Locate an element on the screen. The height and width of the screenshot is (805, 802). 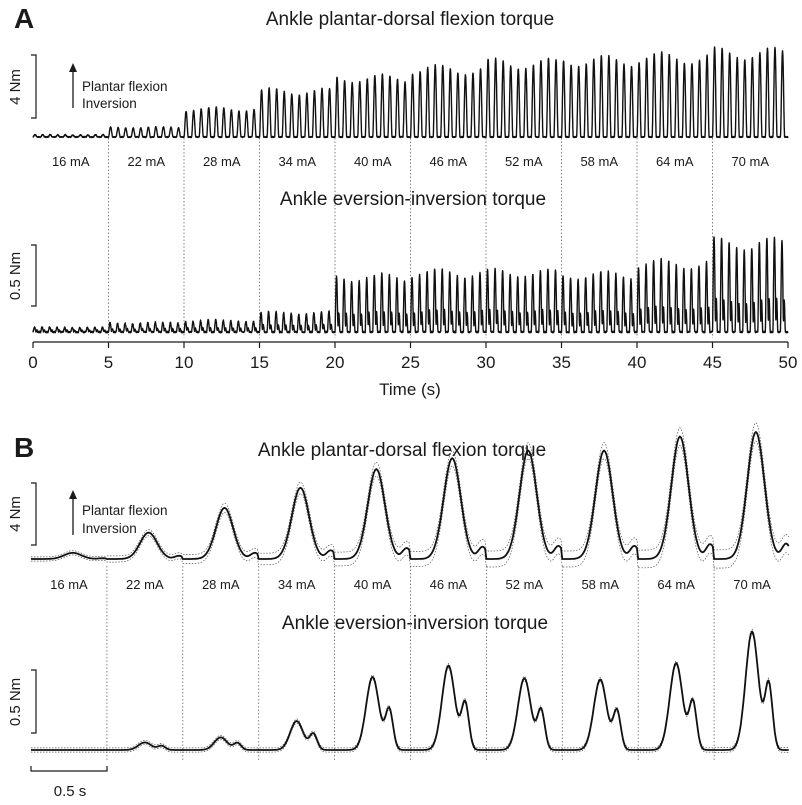
panel-b-ei-title: Ankle eversion-inversion torque is located at coordinates (415, 623).